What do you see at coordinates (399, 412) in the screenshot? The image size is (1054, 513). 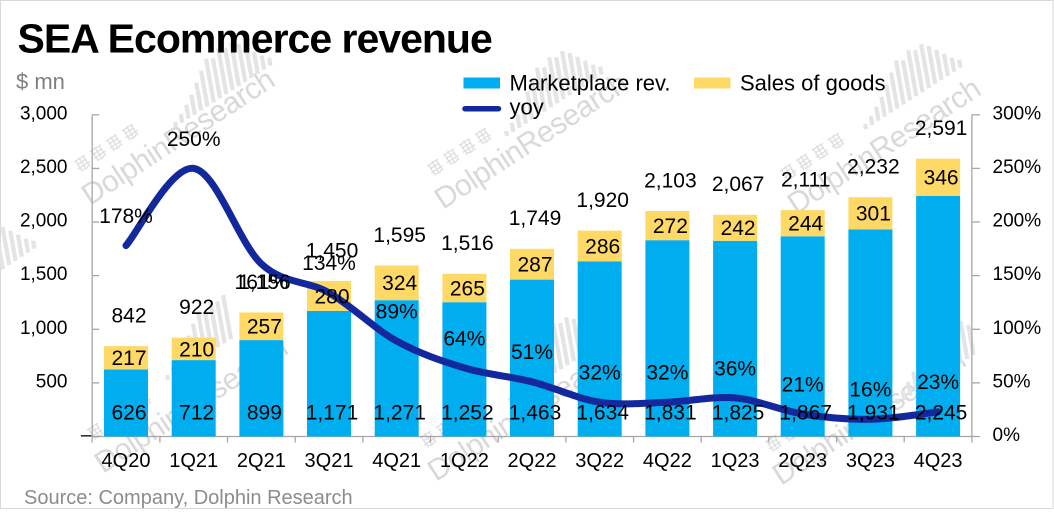 I see `svg-text: 1,271` at bounding box center [399, 412].